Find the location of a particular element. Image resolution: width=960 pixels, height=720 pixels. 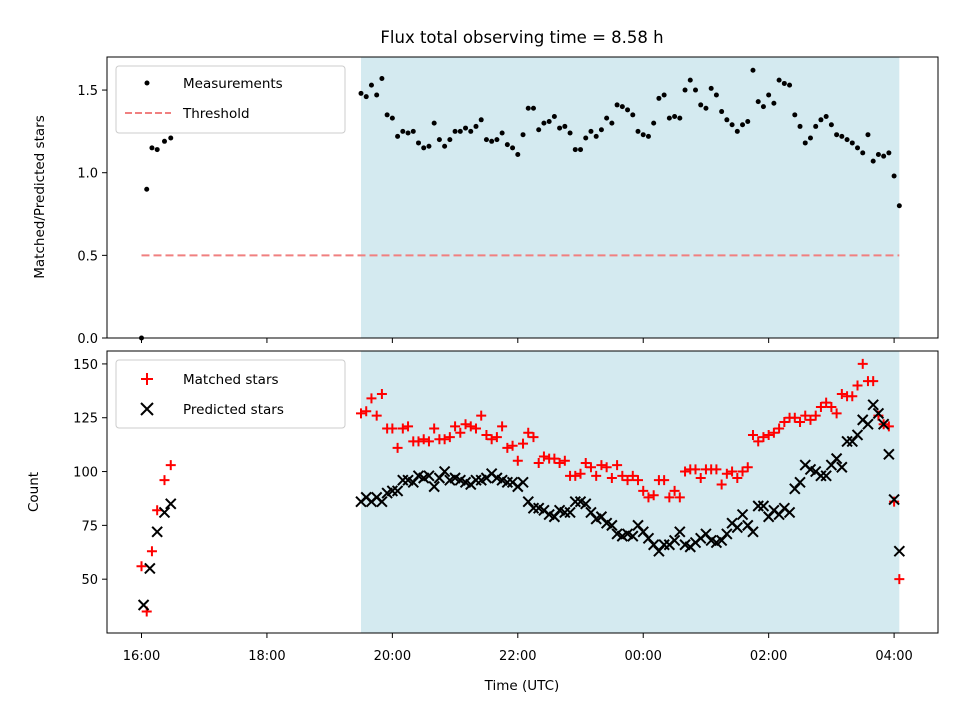

x-tick-label: 04:00 is located at coordinates (893, 656).